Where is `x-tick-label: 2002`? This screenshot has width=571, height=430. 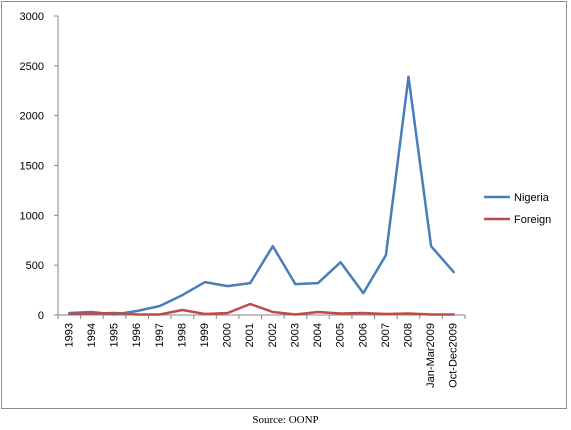
x-tick-label: 2002 is located at coordinates (273, 335).